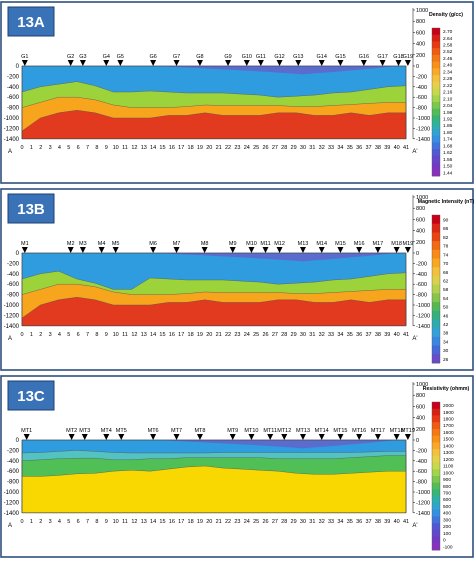 This screenshot has width=474, height=567. Describe the element at coordinates (12, 140) in the screenshot. I see `y-tick-left: -1400` at that location.